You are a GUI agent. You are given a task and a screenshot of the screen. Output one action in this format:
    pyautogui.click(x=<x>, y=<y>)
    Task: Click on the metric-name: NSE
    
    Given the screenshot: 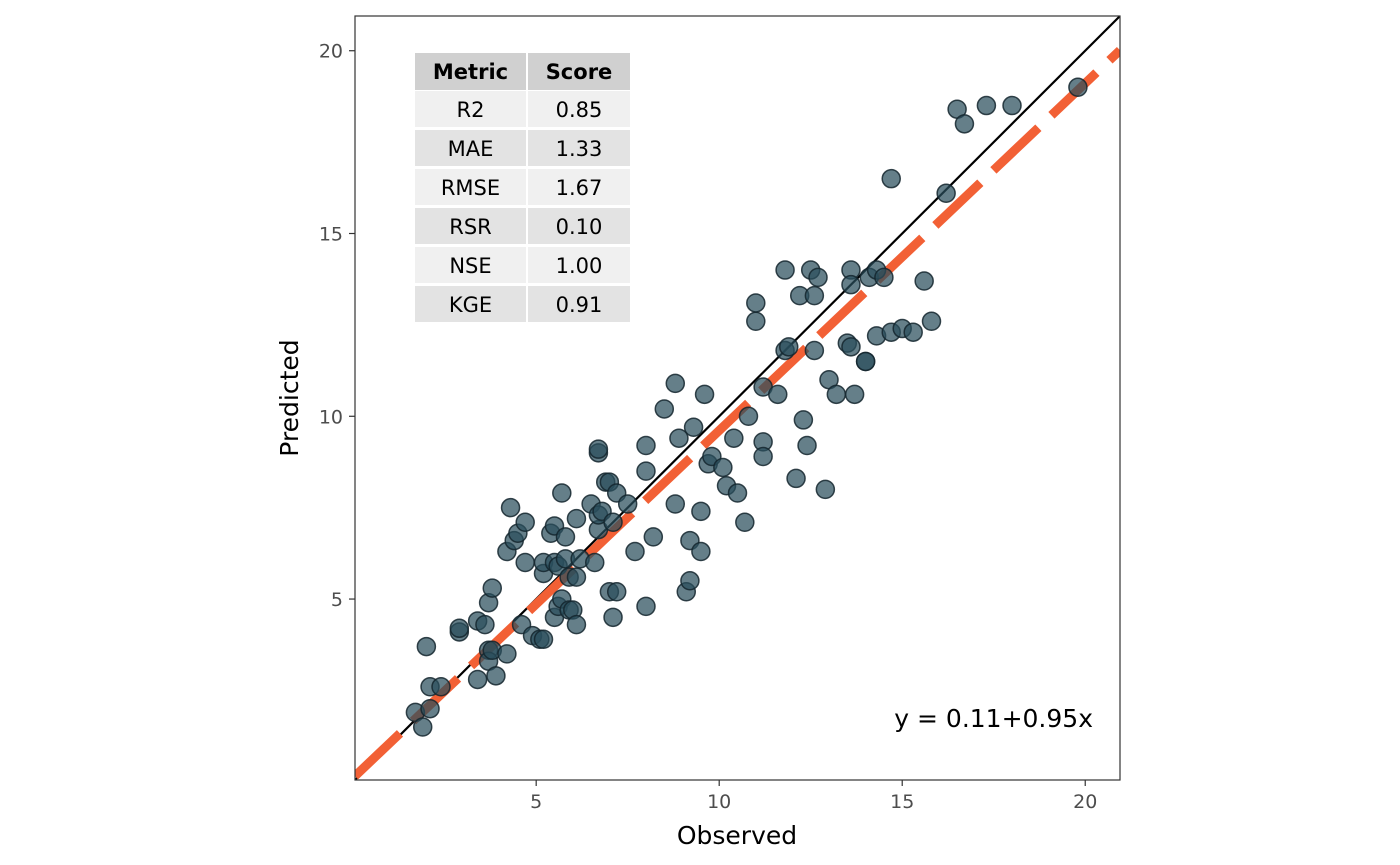 What is the action you would take?
    pyautogui.click(x=470, y=266)
    